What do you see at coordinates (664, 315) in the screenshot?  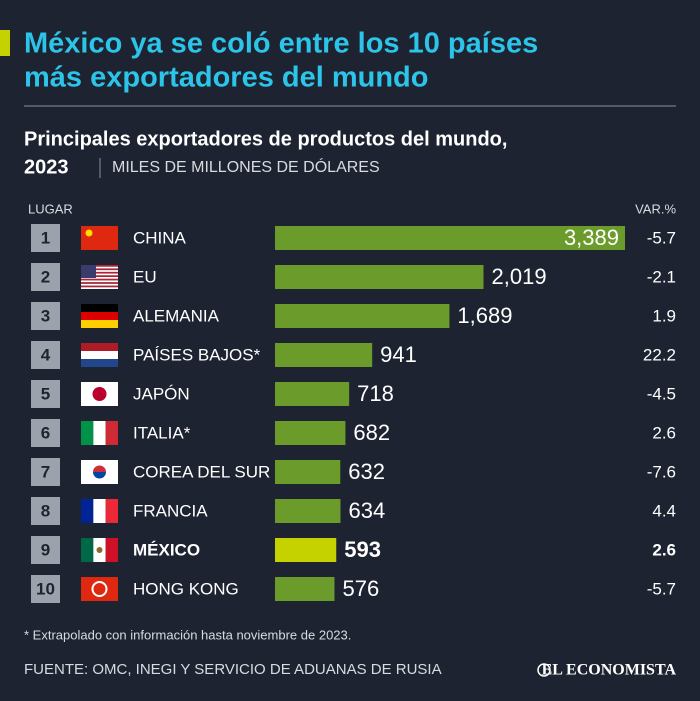 I see `change: 1.9` at bounding box center [664, 315].